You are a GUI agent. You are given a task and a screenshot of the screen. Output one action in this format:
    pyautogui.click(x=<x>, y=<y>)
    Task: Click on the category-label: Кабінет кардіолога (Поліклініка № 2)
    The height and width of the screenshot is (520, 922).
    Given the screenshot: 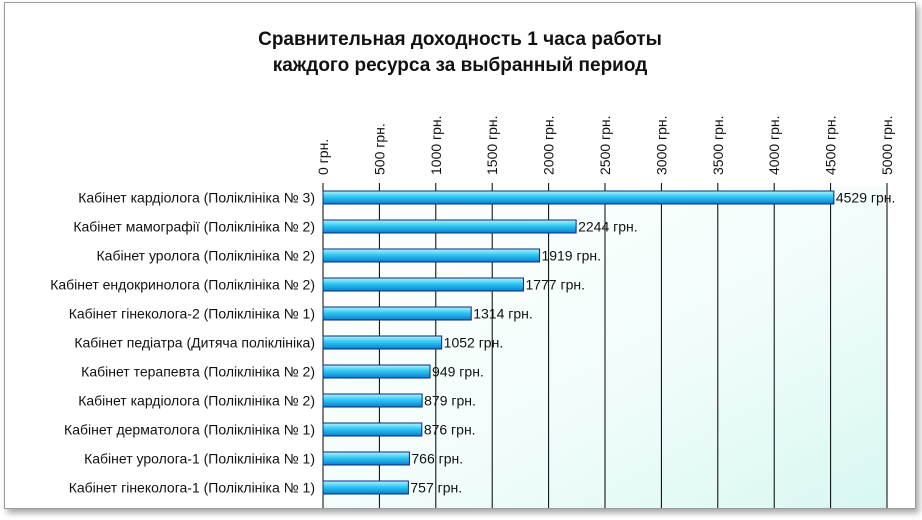 What is the action you would take?
    pyautogui.click(x=196, y=401)
    